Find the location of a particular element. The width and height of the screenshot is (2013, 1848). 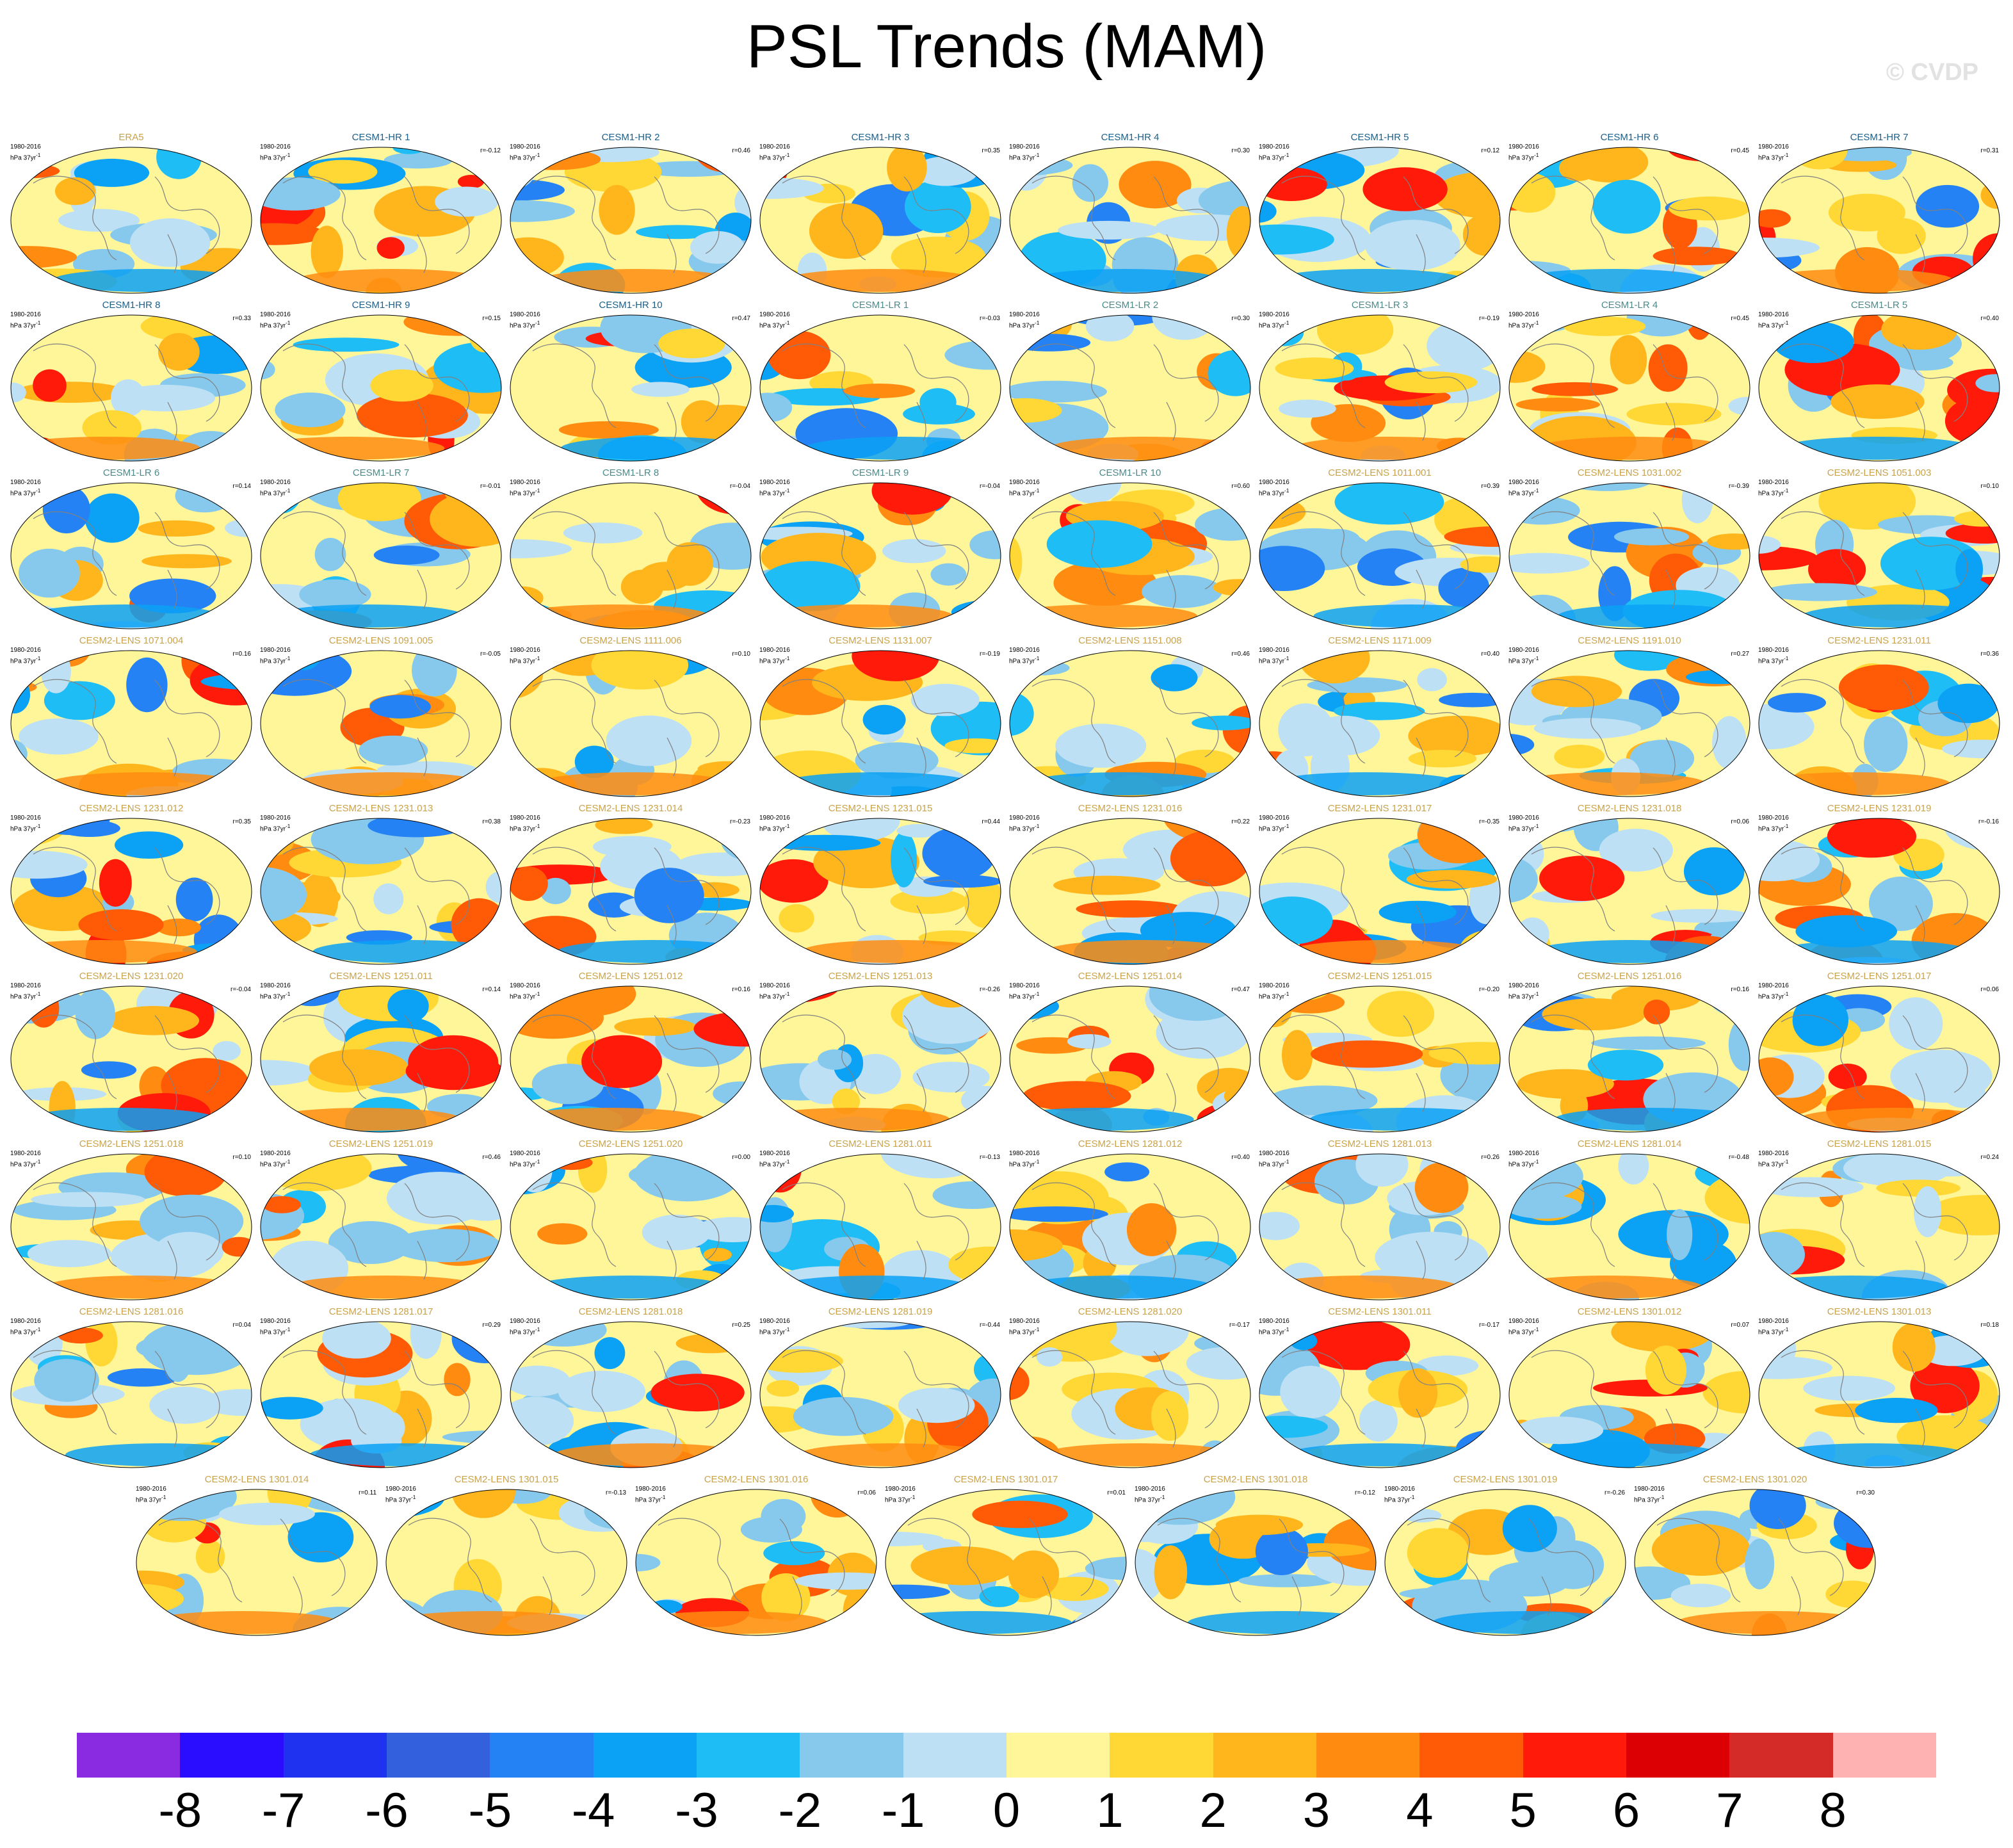

panel-title: CESM2-LENS 1301.012 is located at coordinates (1629, 1312).